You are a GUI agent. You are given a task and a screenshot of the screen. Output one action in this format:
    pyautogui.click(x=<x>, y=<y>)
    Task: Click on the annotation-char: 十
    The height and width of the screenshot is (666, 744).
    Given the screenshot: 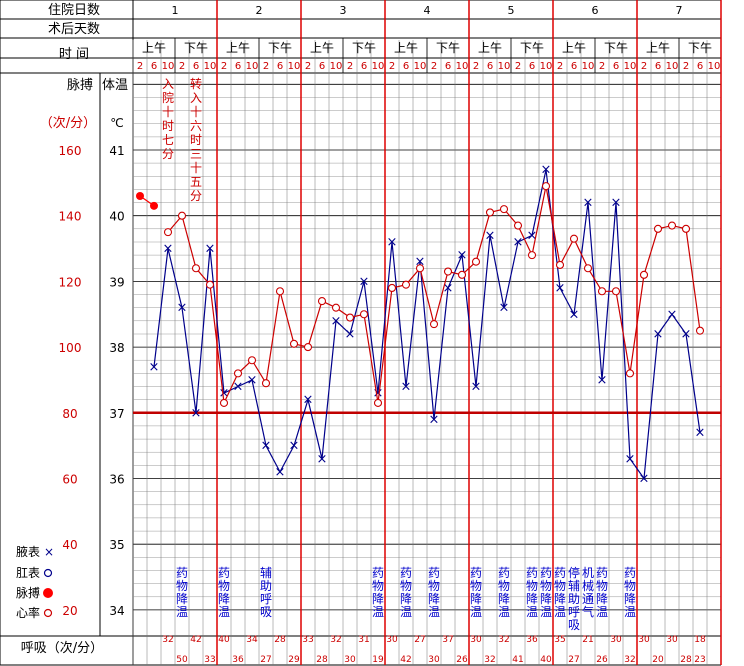 What is the action you would take?
    pyautogui.click(x=168, y=112)
    